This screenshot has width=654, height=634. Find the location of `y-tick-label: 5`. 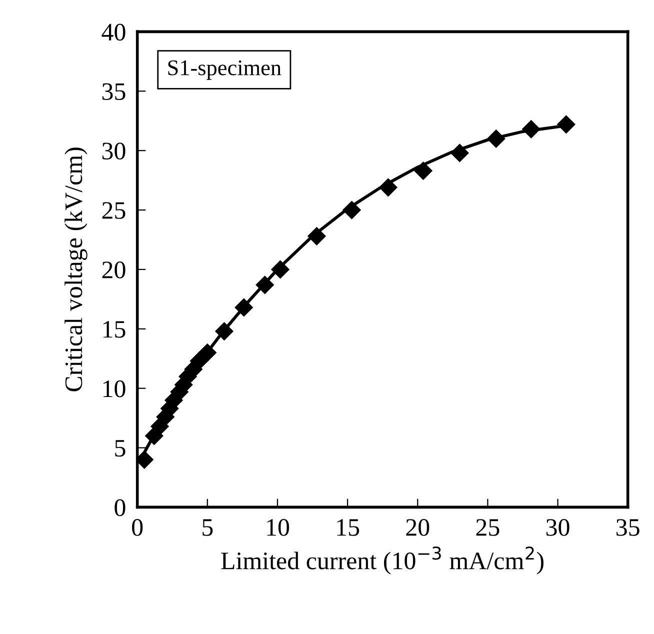

y-tick-label: 5 is located at coordinates (120, 448).